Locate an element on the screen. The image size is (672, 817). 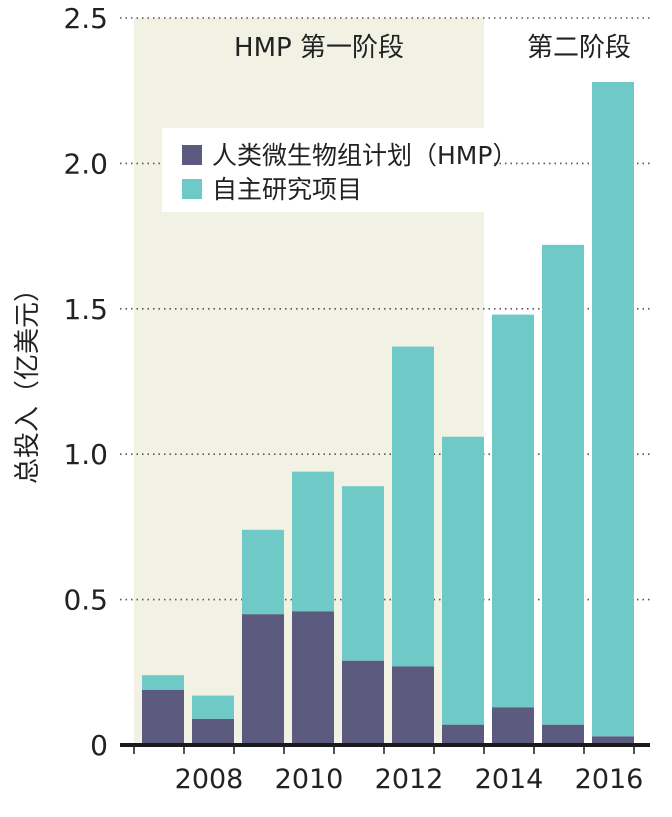
legend-label-1: 人类微生物组计划（HMP） is located at coordinates (364, 155).